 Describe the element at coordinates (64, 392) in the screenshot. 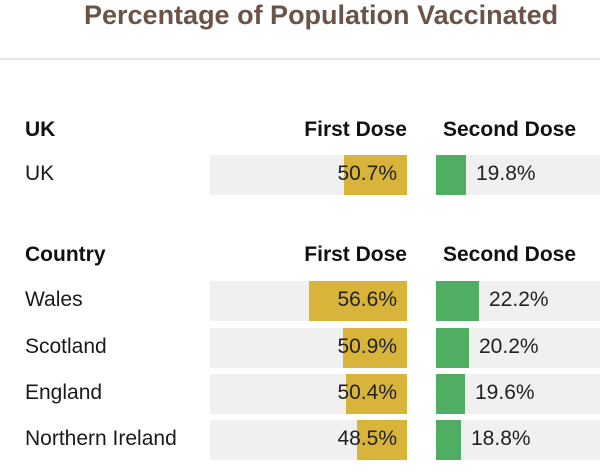

I see `row-label: England` at that location.